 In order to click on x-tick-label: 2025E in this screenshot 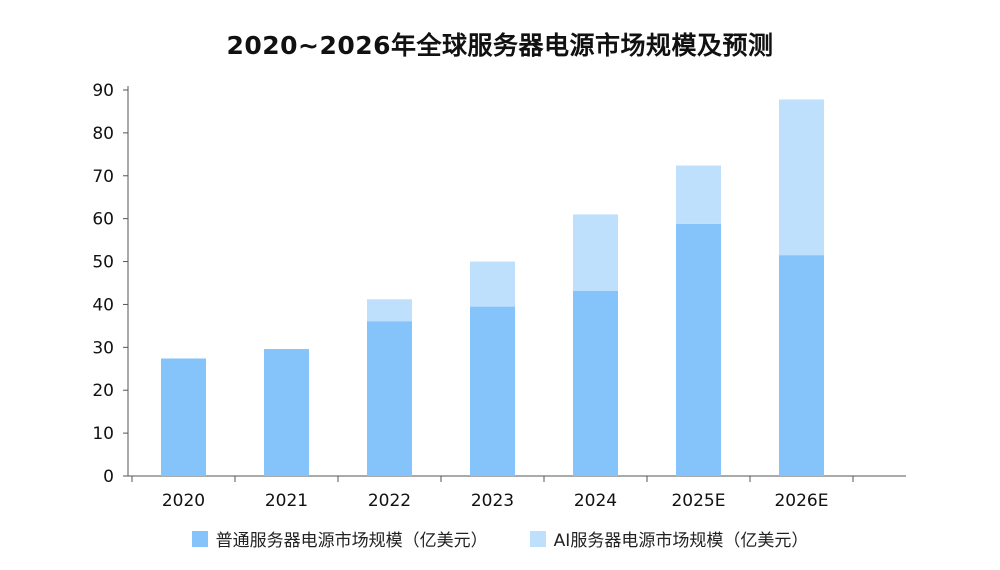, I will do `click(698, 501)`.